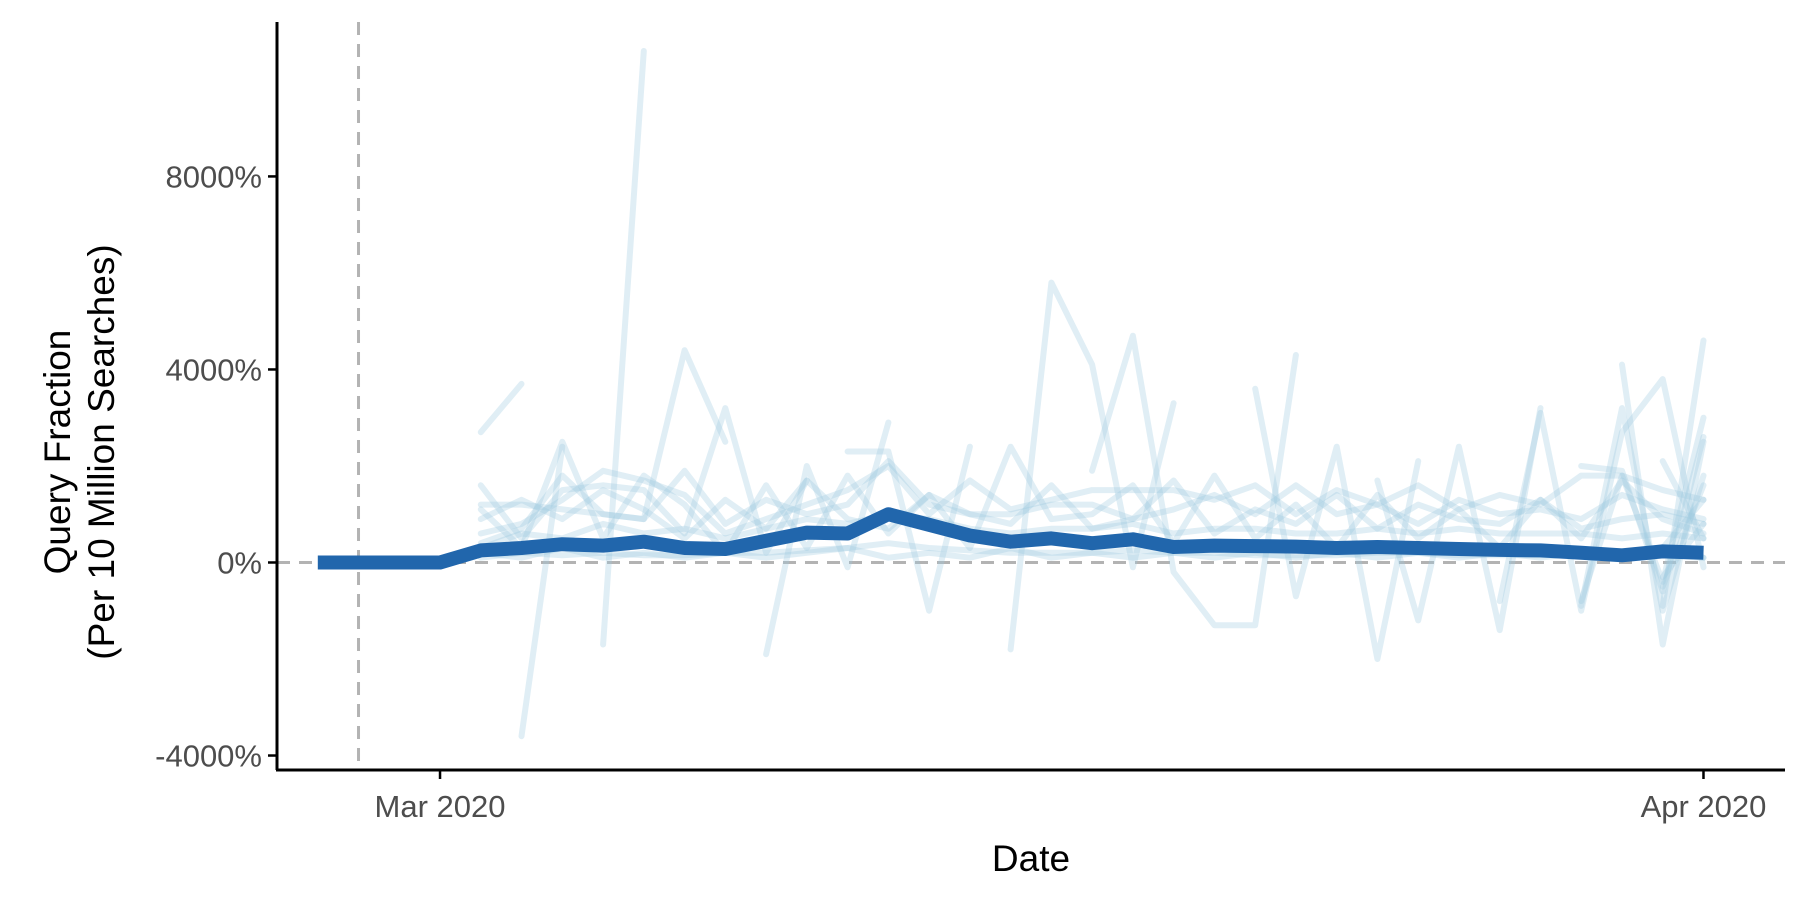 This screenshot has width=1800, height=900. Describe the element at coordinates (208, 756) in the screenshot. I see `y-tick-label: -4000%` at that location.